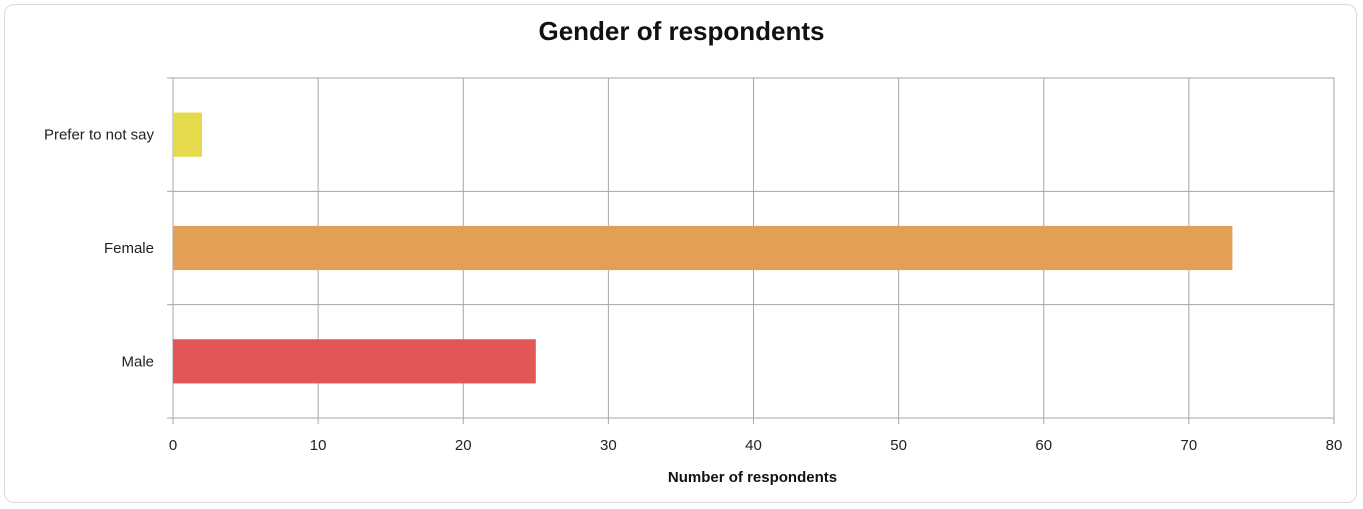  I want to click on bar-female, so click(703, 248).